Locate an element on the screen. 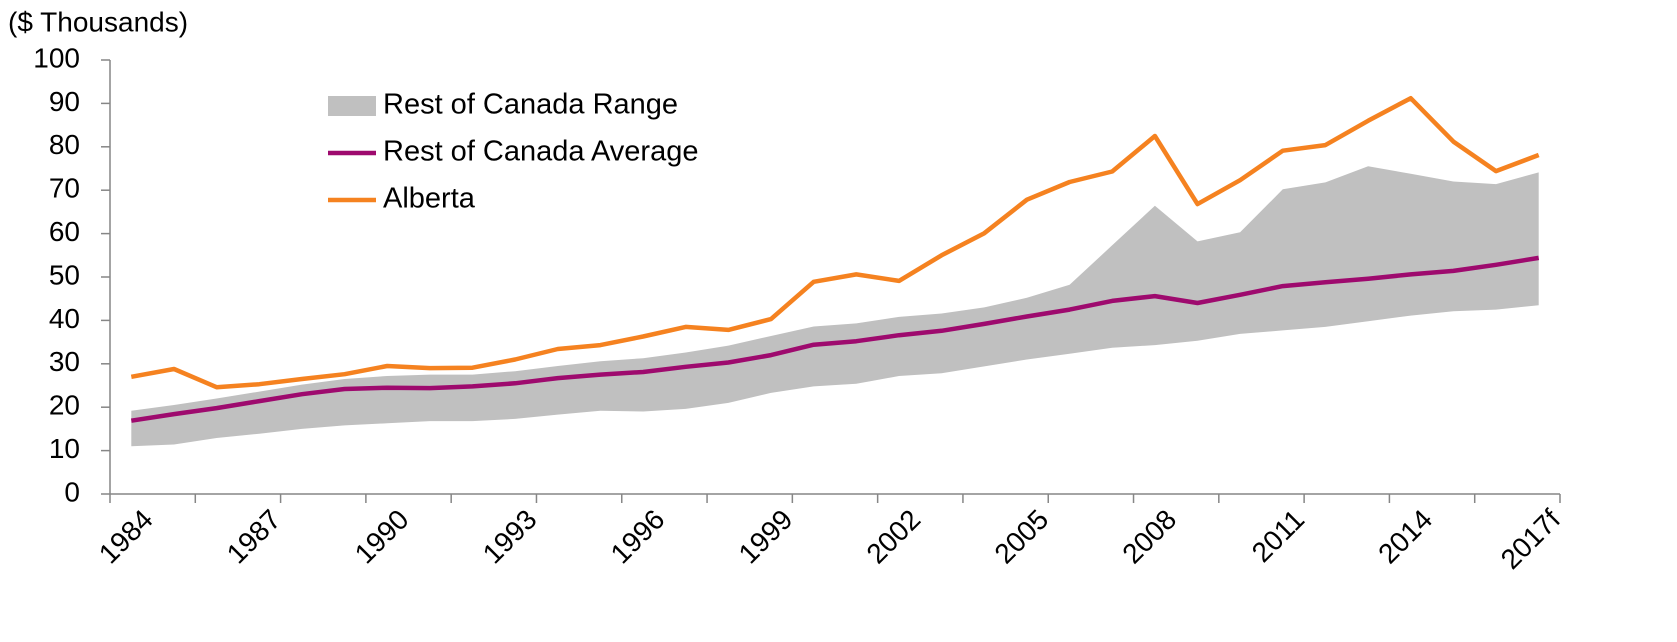 The image size is (1677, 642). x-tick-label: 1984 is located at coordinates (126, 537).